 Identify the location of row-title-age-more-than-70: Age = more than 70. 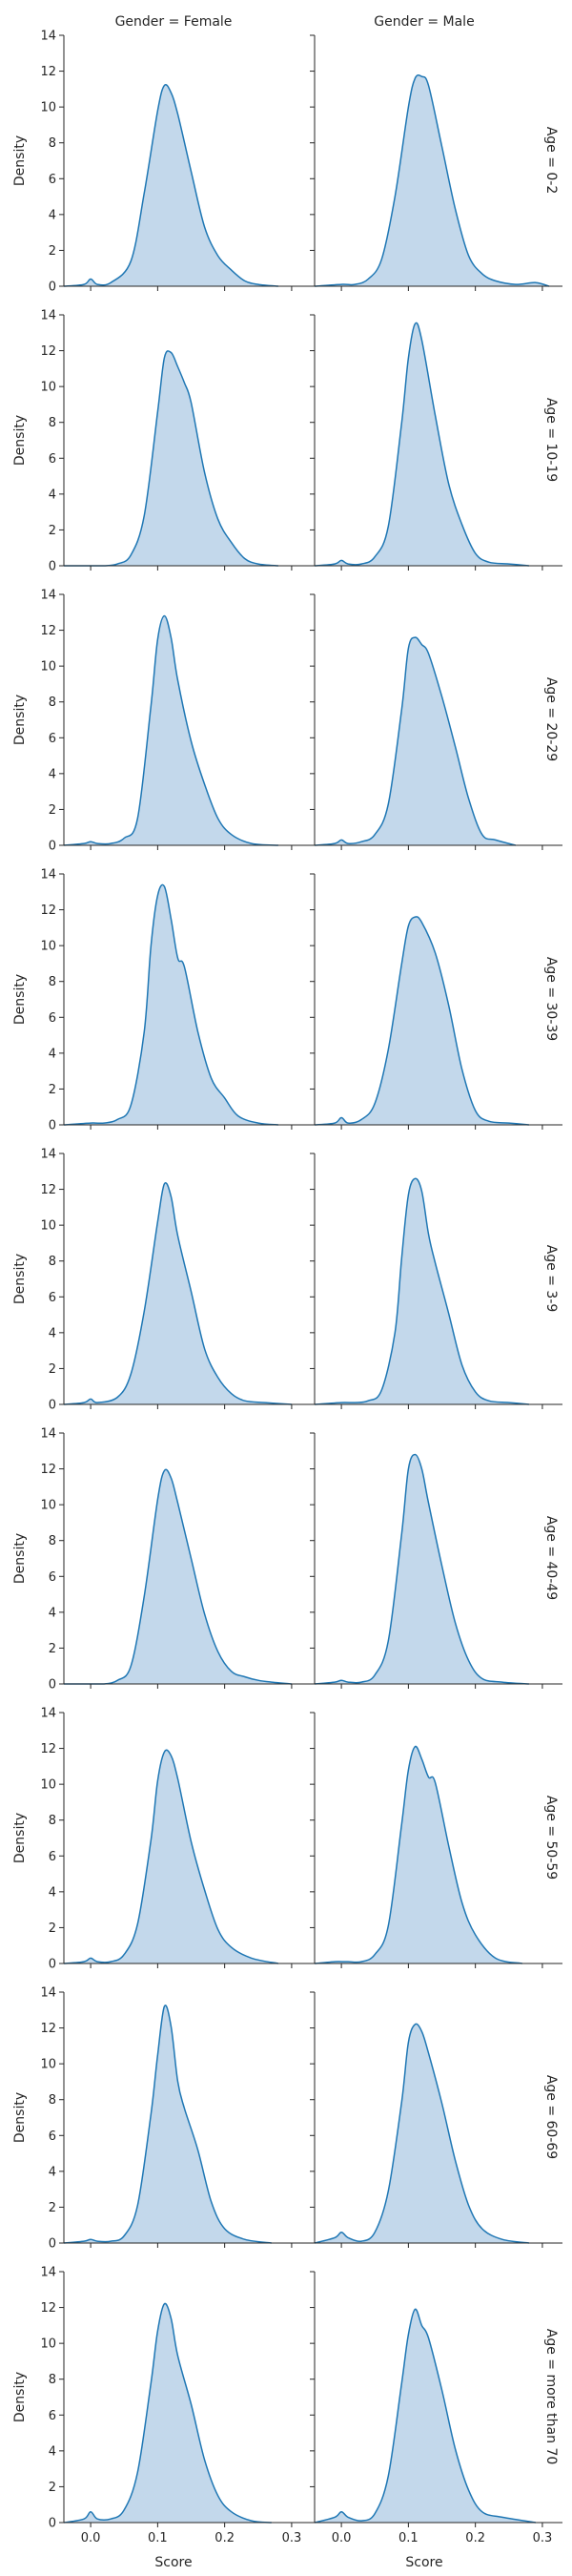
(551, 2397).